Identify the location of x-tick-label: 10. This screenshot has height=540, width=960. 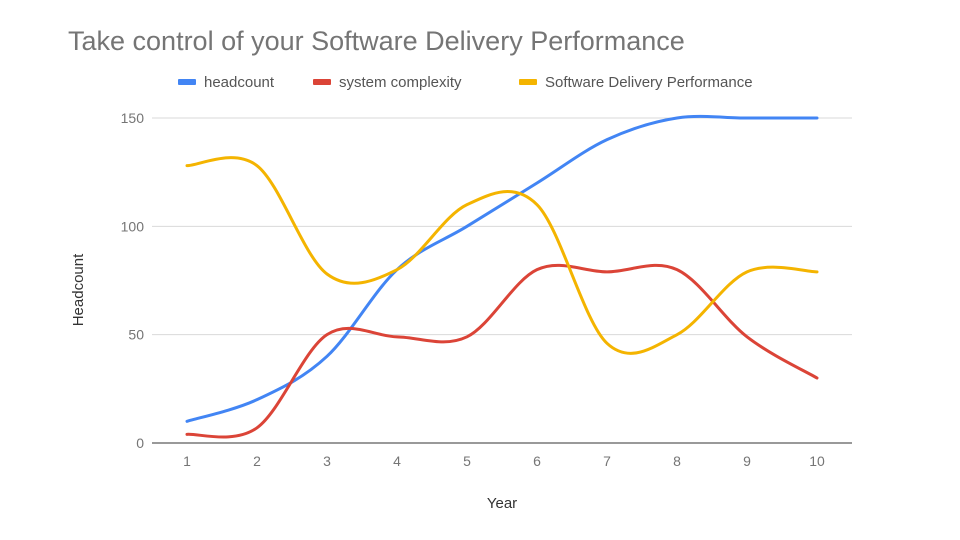
(817, 461).